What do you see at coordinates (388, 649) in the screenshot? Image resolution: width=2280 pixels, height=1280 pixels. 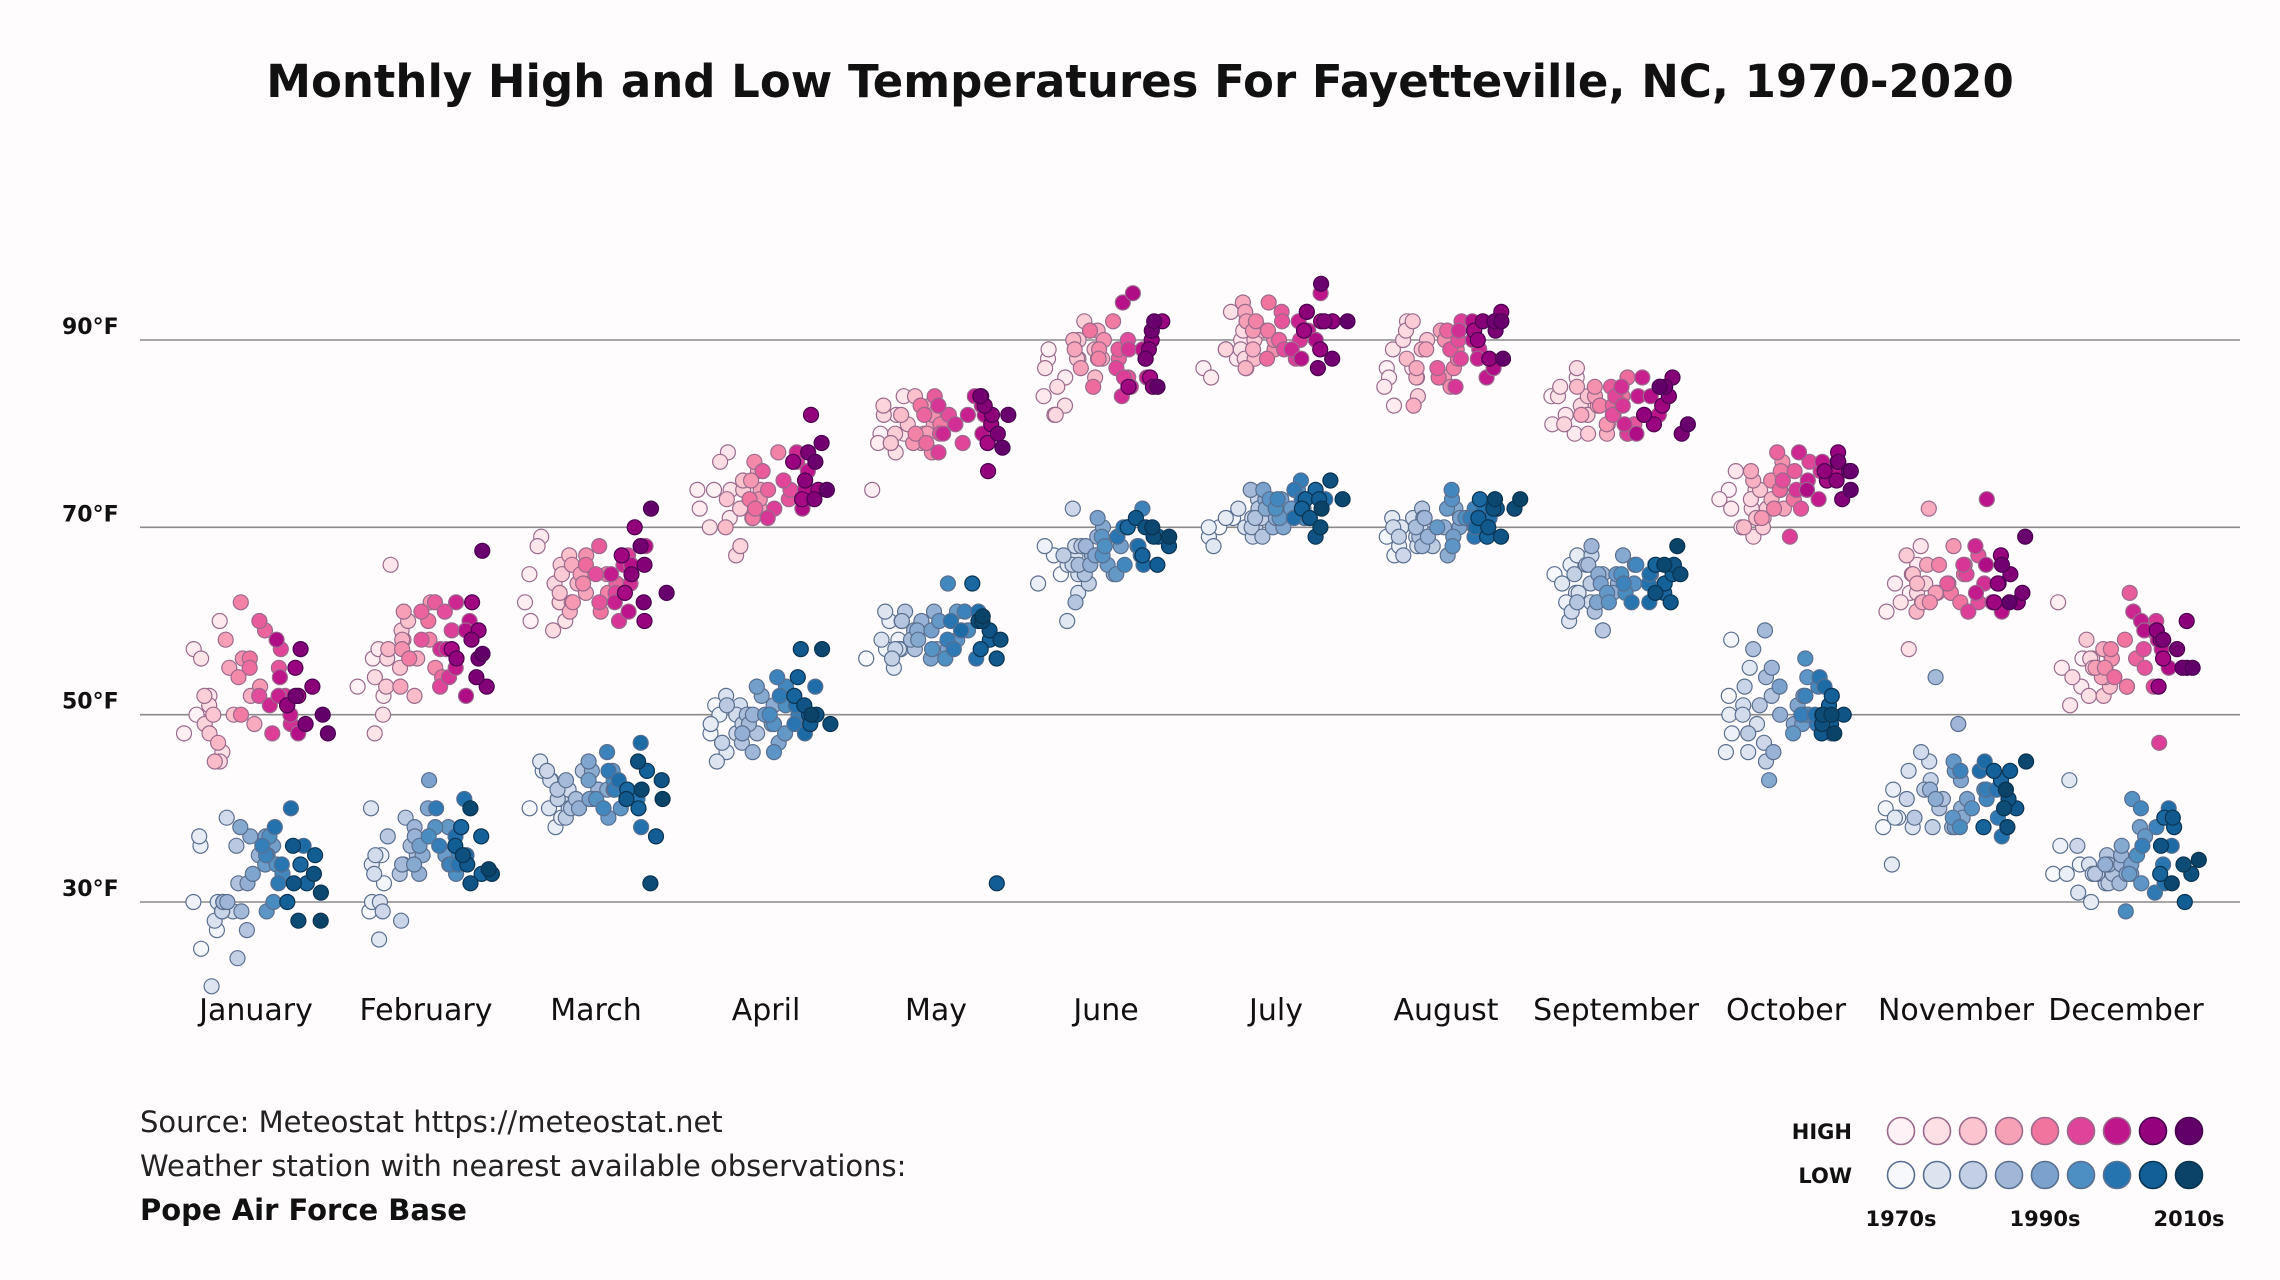 I see `high-point-february-1985` at bounding box center [388, 649].